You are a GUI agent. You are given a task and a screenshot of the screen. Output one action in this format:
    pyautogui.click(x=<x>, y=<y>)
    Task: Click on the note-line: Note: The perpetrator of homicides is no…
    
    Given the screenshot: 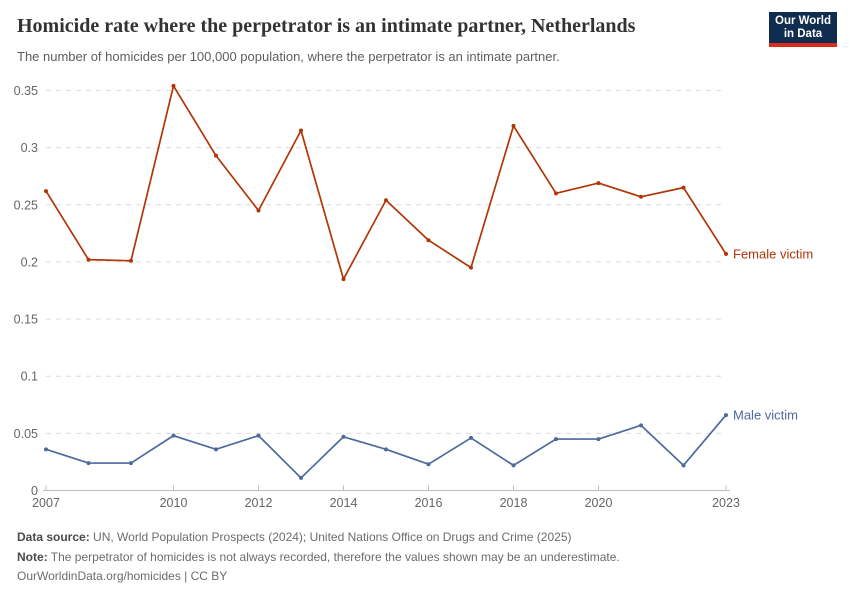 What is the action you would take?
    pyautogui.click(x=427, y=558)
    